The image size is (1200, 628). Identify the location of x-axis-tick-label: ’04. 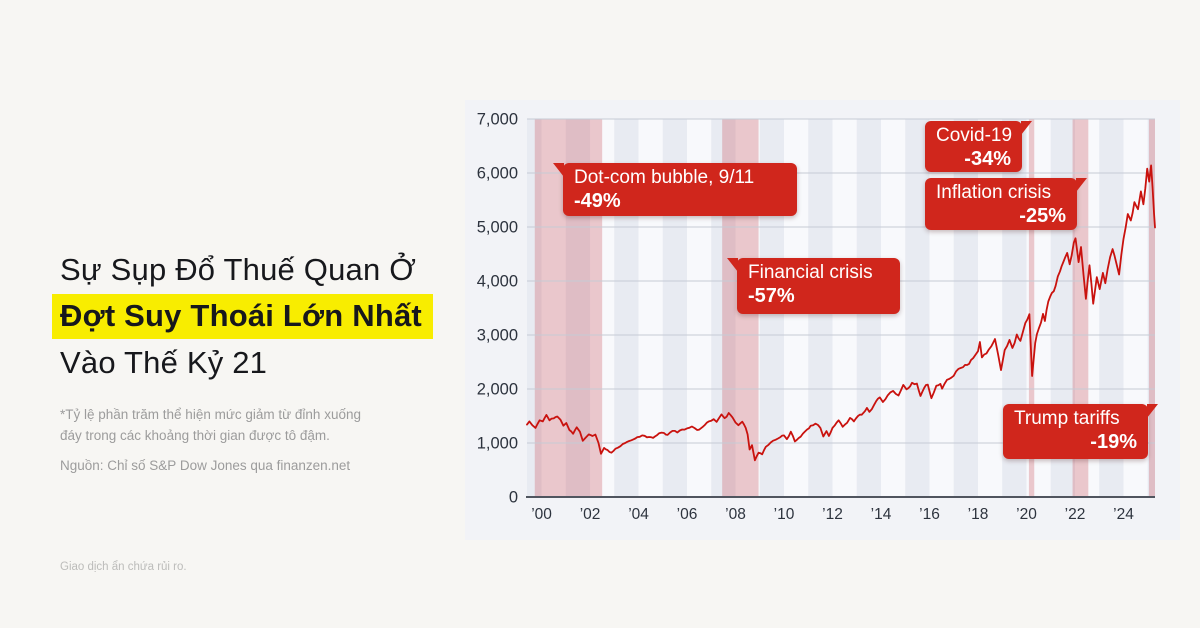
(638, 514).